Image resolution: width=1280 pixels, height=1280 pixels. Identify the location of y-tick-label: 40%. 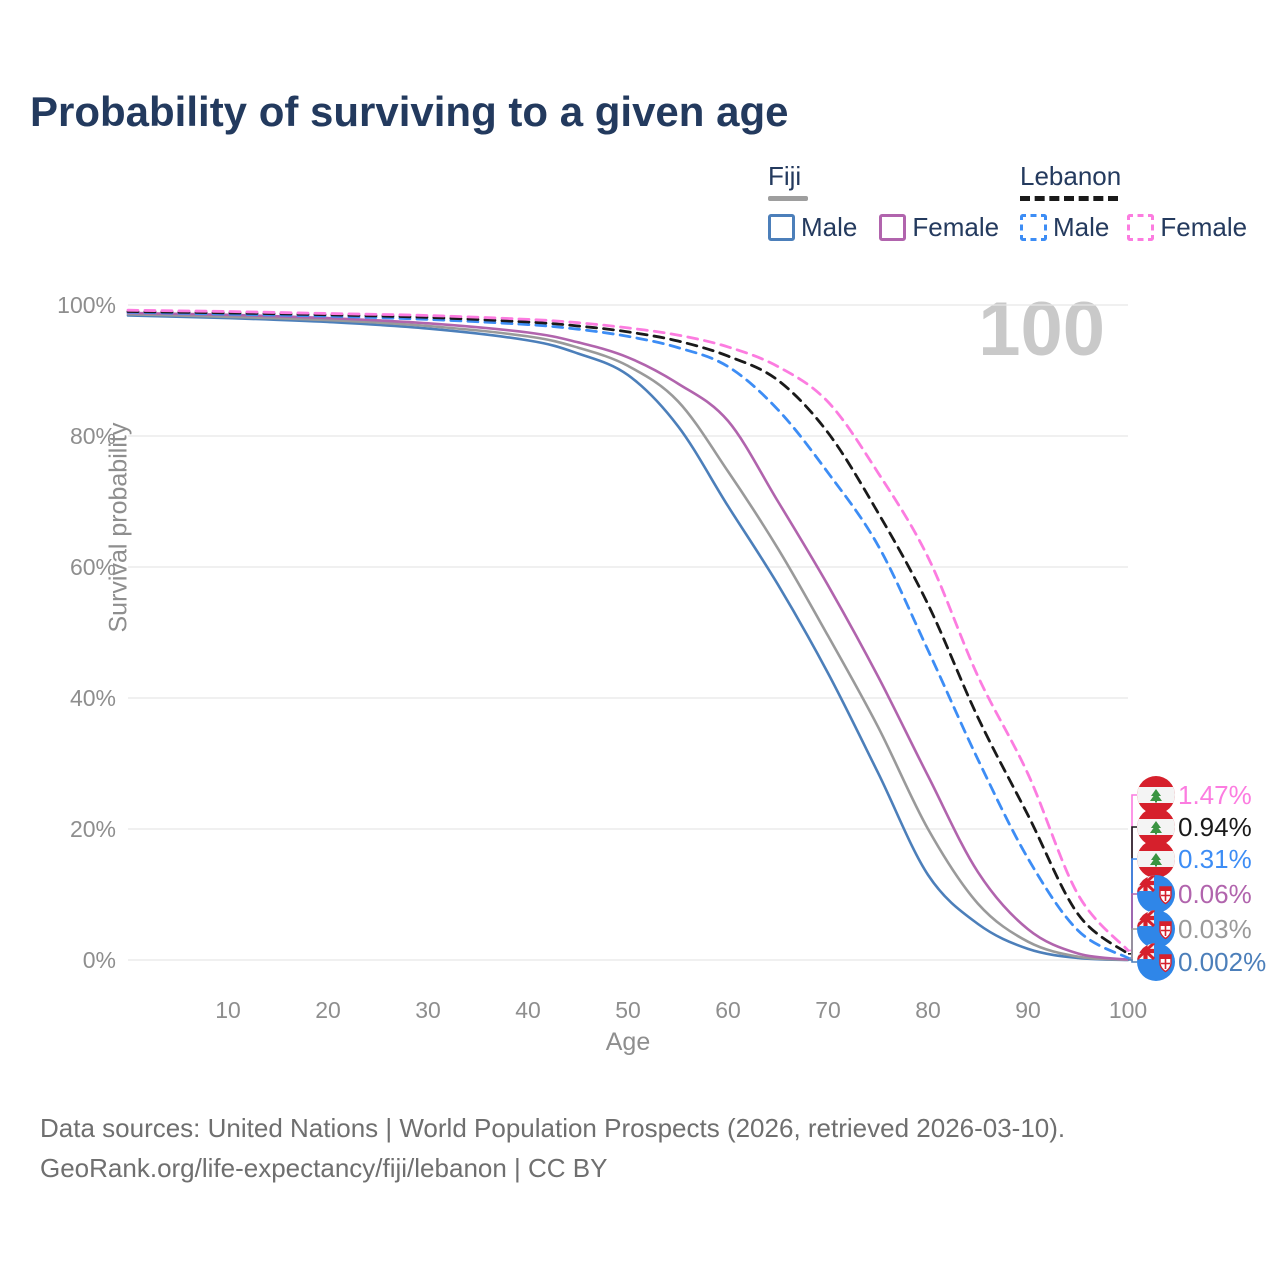
(93, 698).